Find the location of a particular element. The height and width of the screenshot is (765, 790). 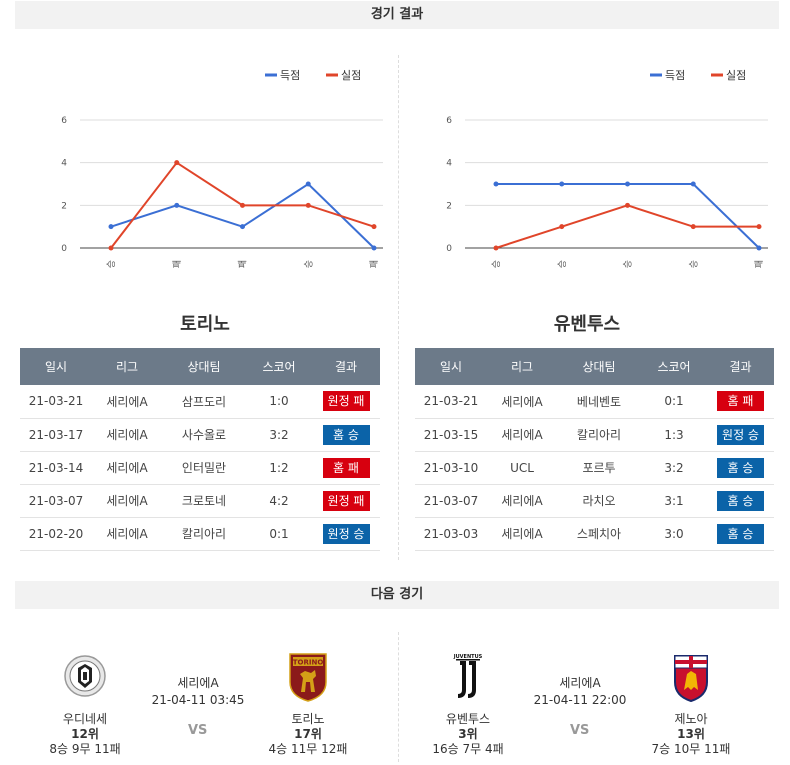

torino-results-chart: 득점 실점 0 2 4 6 승 패 패 승 패 is located at coordinates (222, 168).